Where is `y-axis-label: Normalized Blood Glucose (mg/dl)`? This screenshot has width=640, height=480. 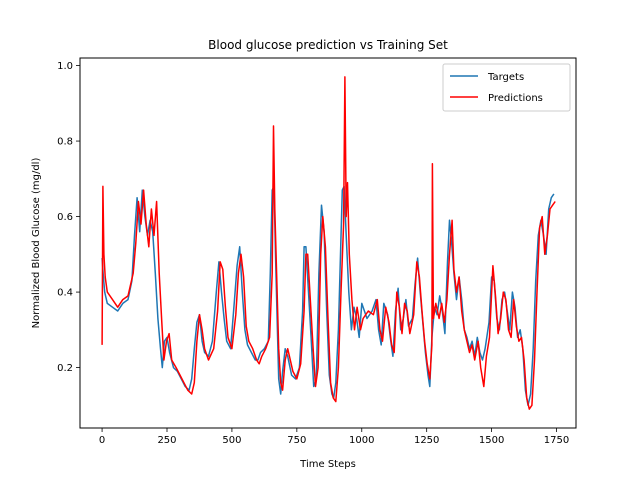 y-axis-label: Normalized Blood Glucose (mg/dl) is located at coordinates (36, 243).